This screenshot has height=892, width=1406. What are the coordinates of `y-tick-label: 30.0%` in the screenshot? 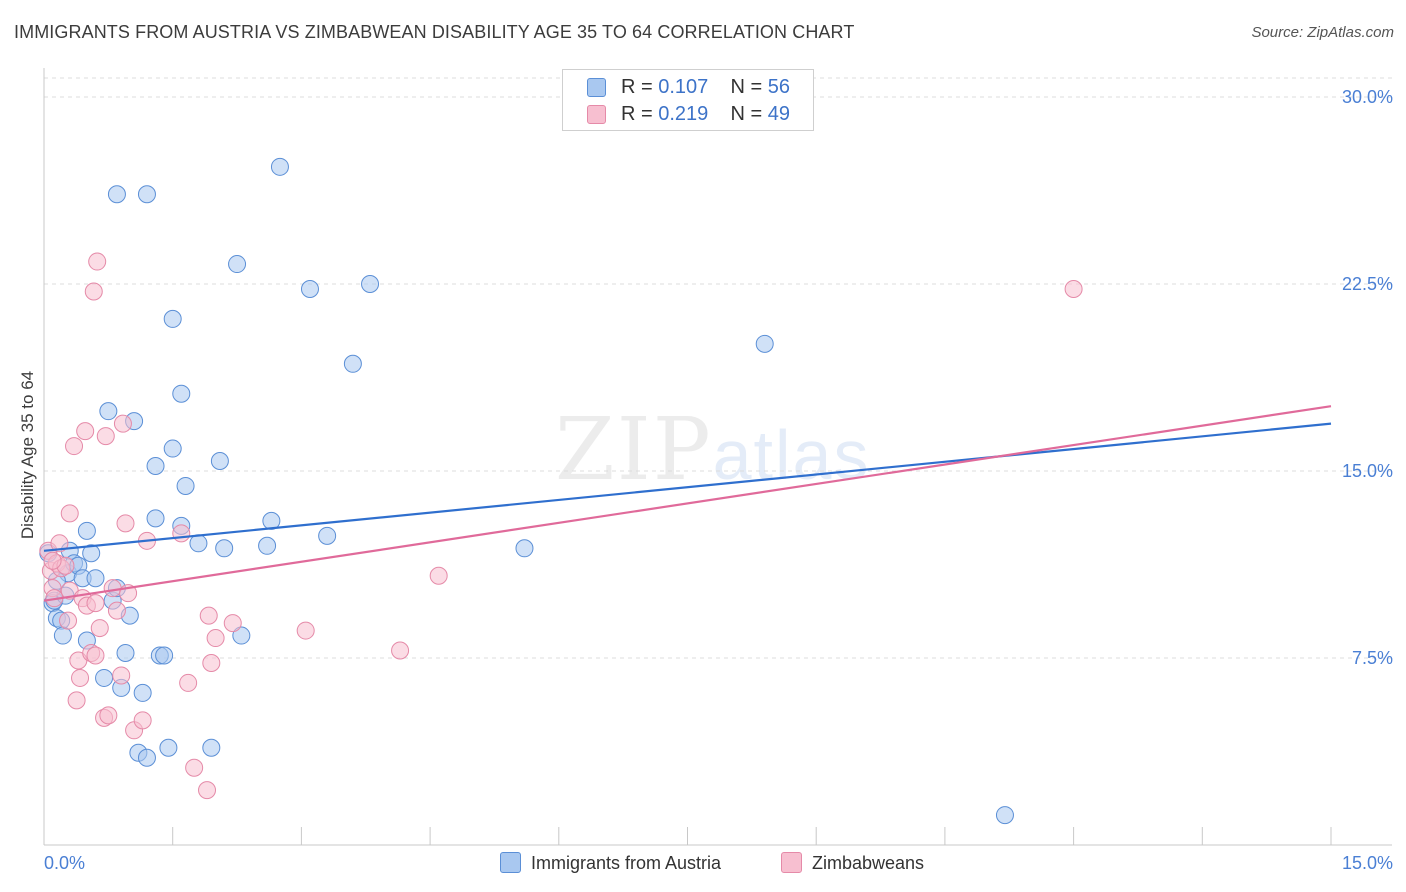 It's located at (1367, 97).